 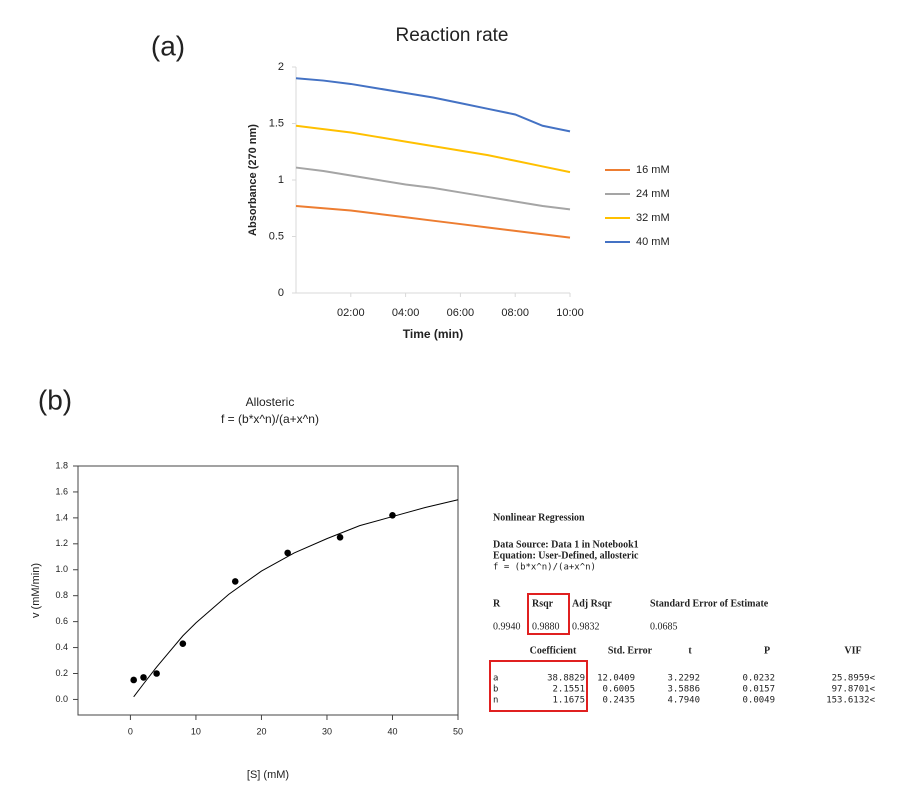 What do you see at coordinates (683, 701) in the screenshot?
I see `coef-cell: 4.7940` at bounding box center [683, 701].